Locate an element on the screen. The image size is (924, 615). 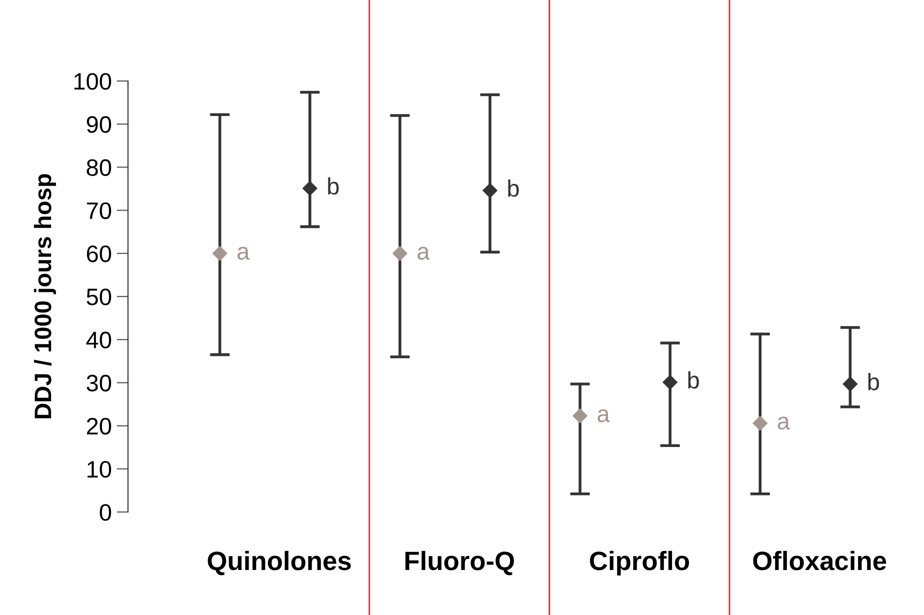
y-tick-label: 80 is located at coordinates (99, 167).